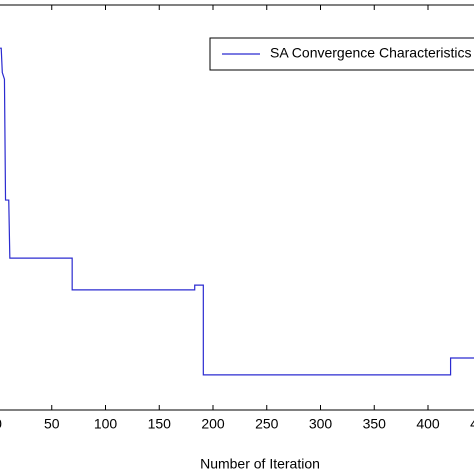 This screenshot has width=474, height=474. I want to click on legend-box, so click(341, 54).